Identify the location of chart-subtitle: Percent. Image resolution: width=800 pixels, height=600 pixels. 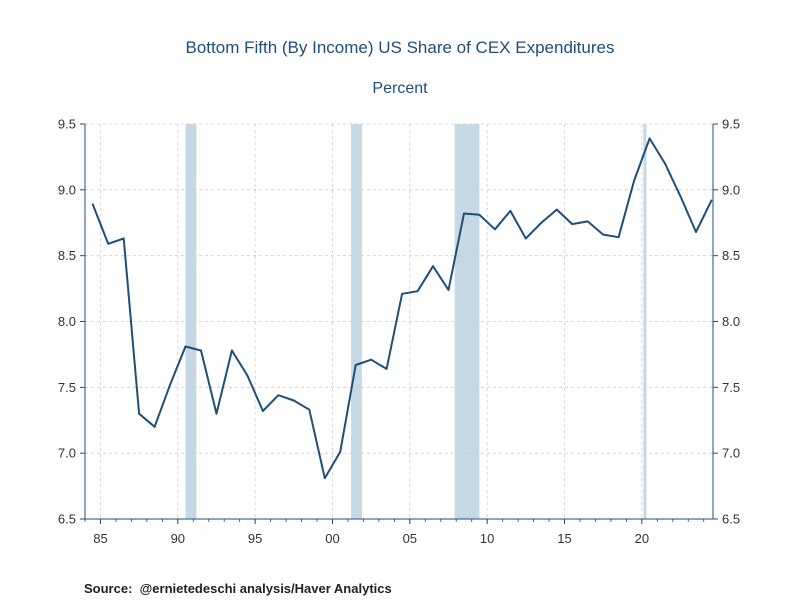
(400, 88).